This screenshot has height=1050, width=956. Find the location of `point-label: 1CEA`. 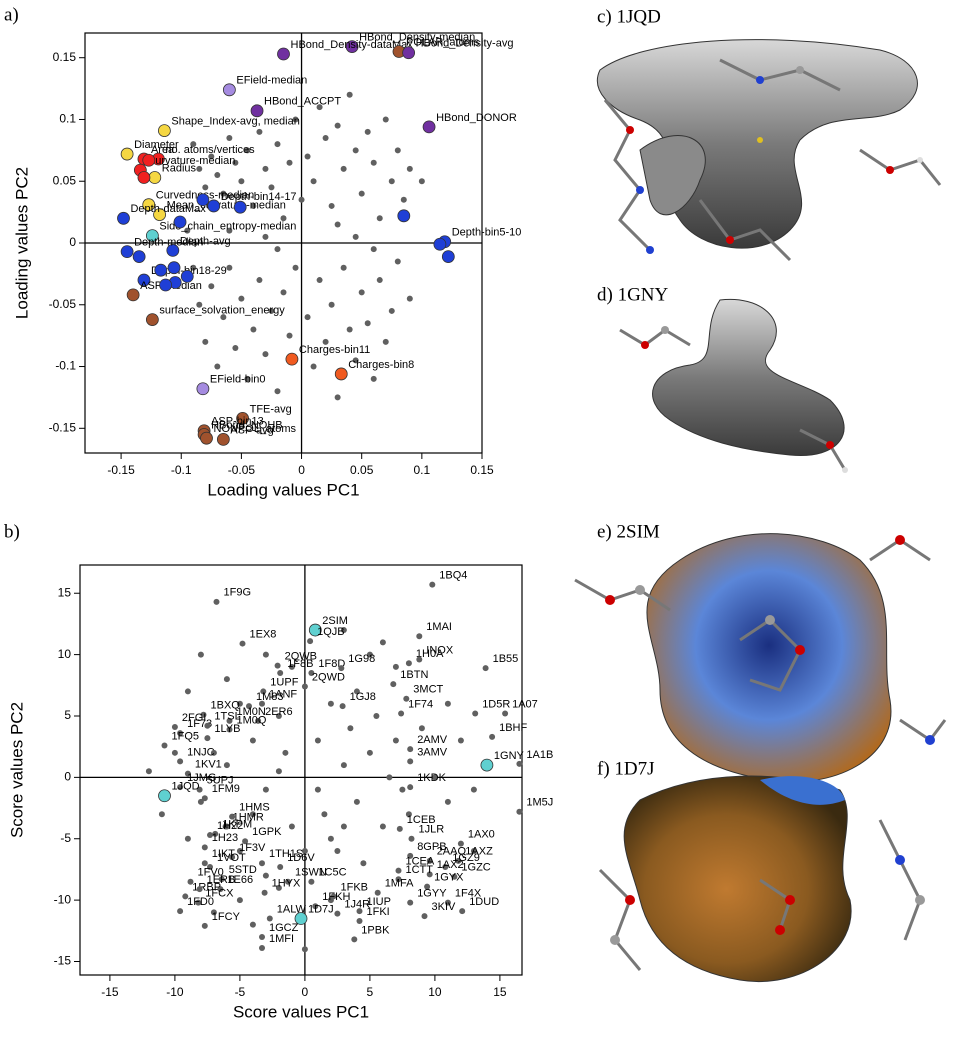

point-label: 1CEA is located at coordinates (420, 862).